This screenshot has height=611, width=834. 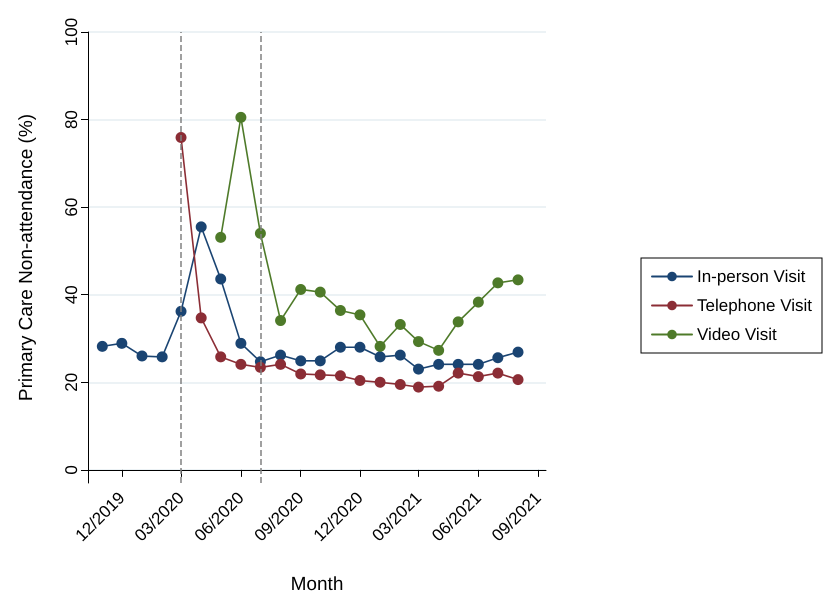 What do you see at coordinates (737, 334) in the screenshot?
I see `legend-label: Video Visit` at bounding box center [737, 334].